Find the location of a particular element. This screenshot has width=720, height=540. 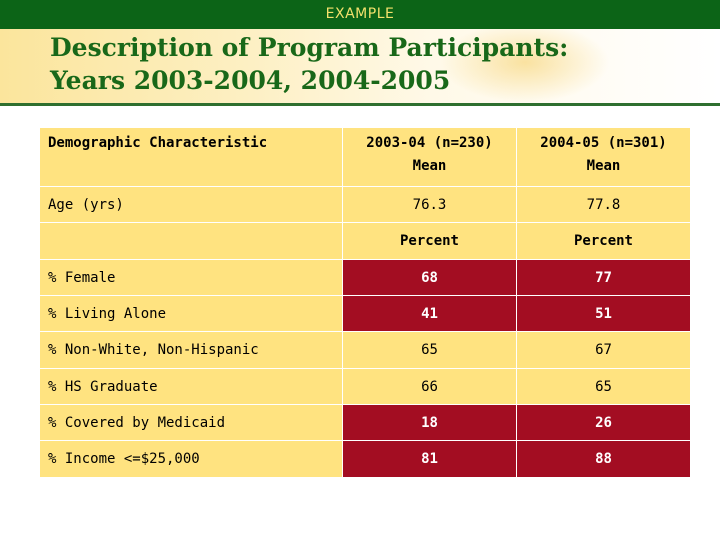

slide-title-line-1: Description of Program Participants: is located at coordinates (309, 47).